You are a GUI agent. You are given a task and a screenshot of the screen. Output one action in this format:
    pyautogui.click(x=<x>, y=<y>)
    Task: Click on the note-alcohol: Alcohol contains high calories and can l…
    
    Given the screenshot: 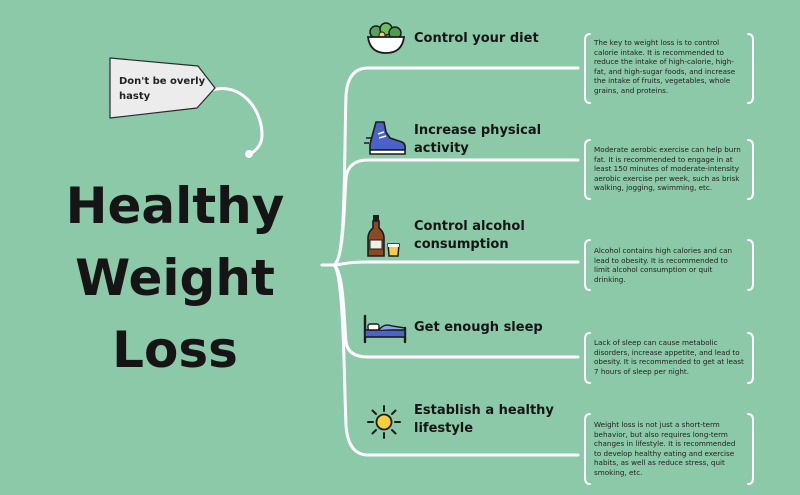 What is the action you would take?
    pyautogui.click(x=663, y=265)
    